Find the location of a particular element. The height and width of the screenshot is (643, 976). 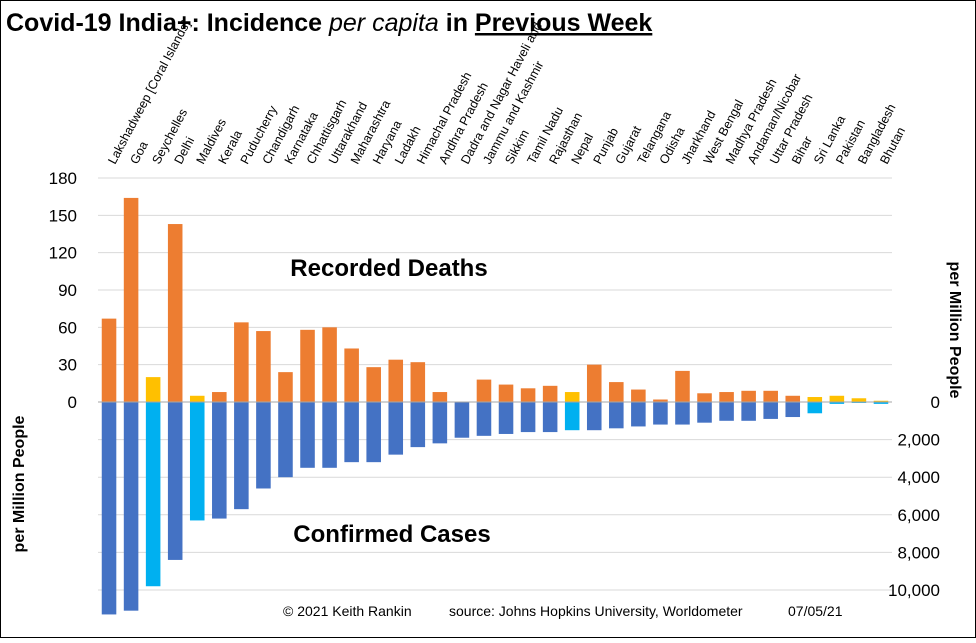

right-tick-label: 2,000 is located at coordinates (918, 440).